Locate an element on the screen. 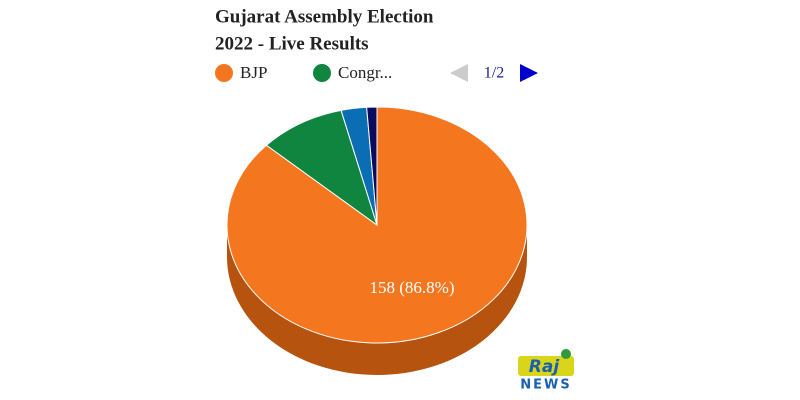  data-label: 158 (86.8%) is located at coordinates (412, 287).